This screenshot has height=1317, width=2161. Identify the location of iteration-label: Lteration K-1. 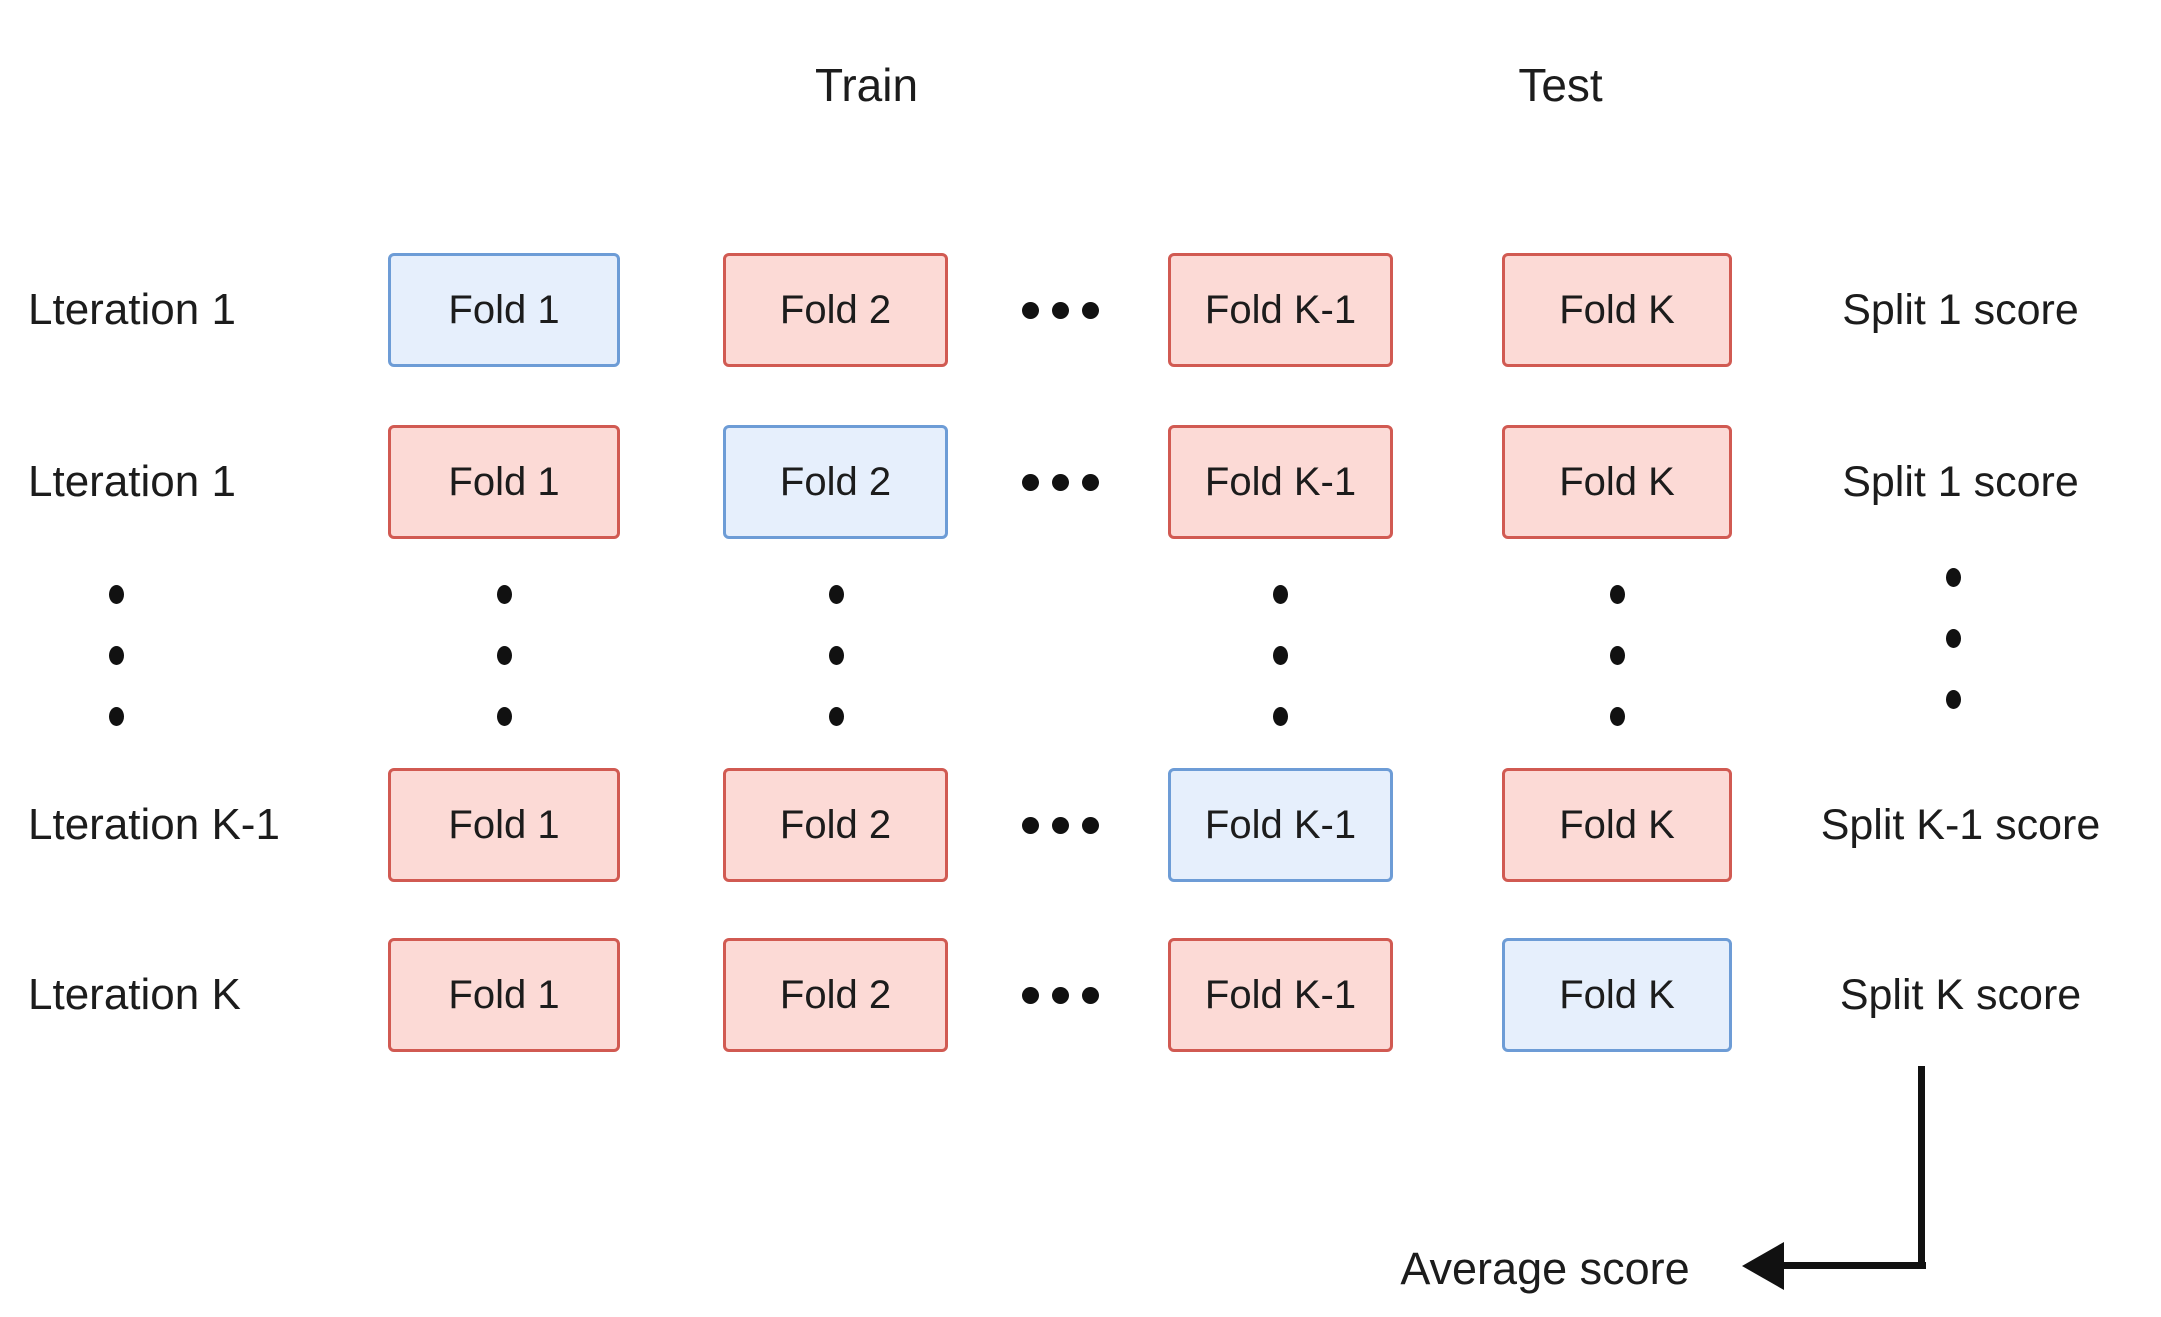
(154, 824).